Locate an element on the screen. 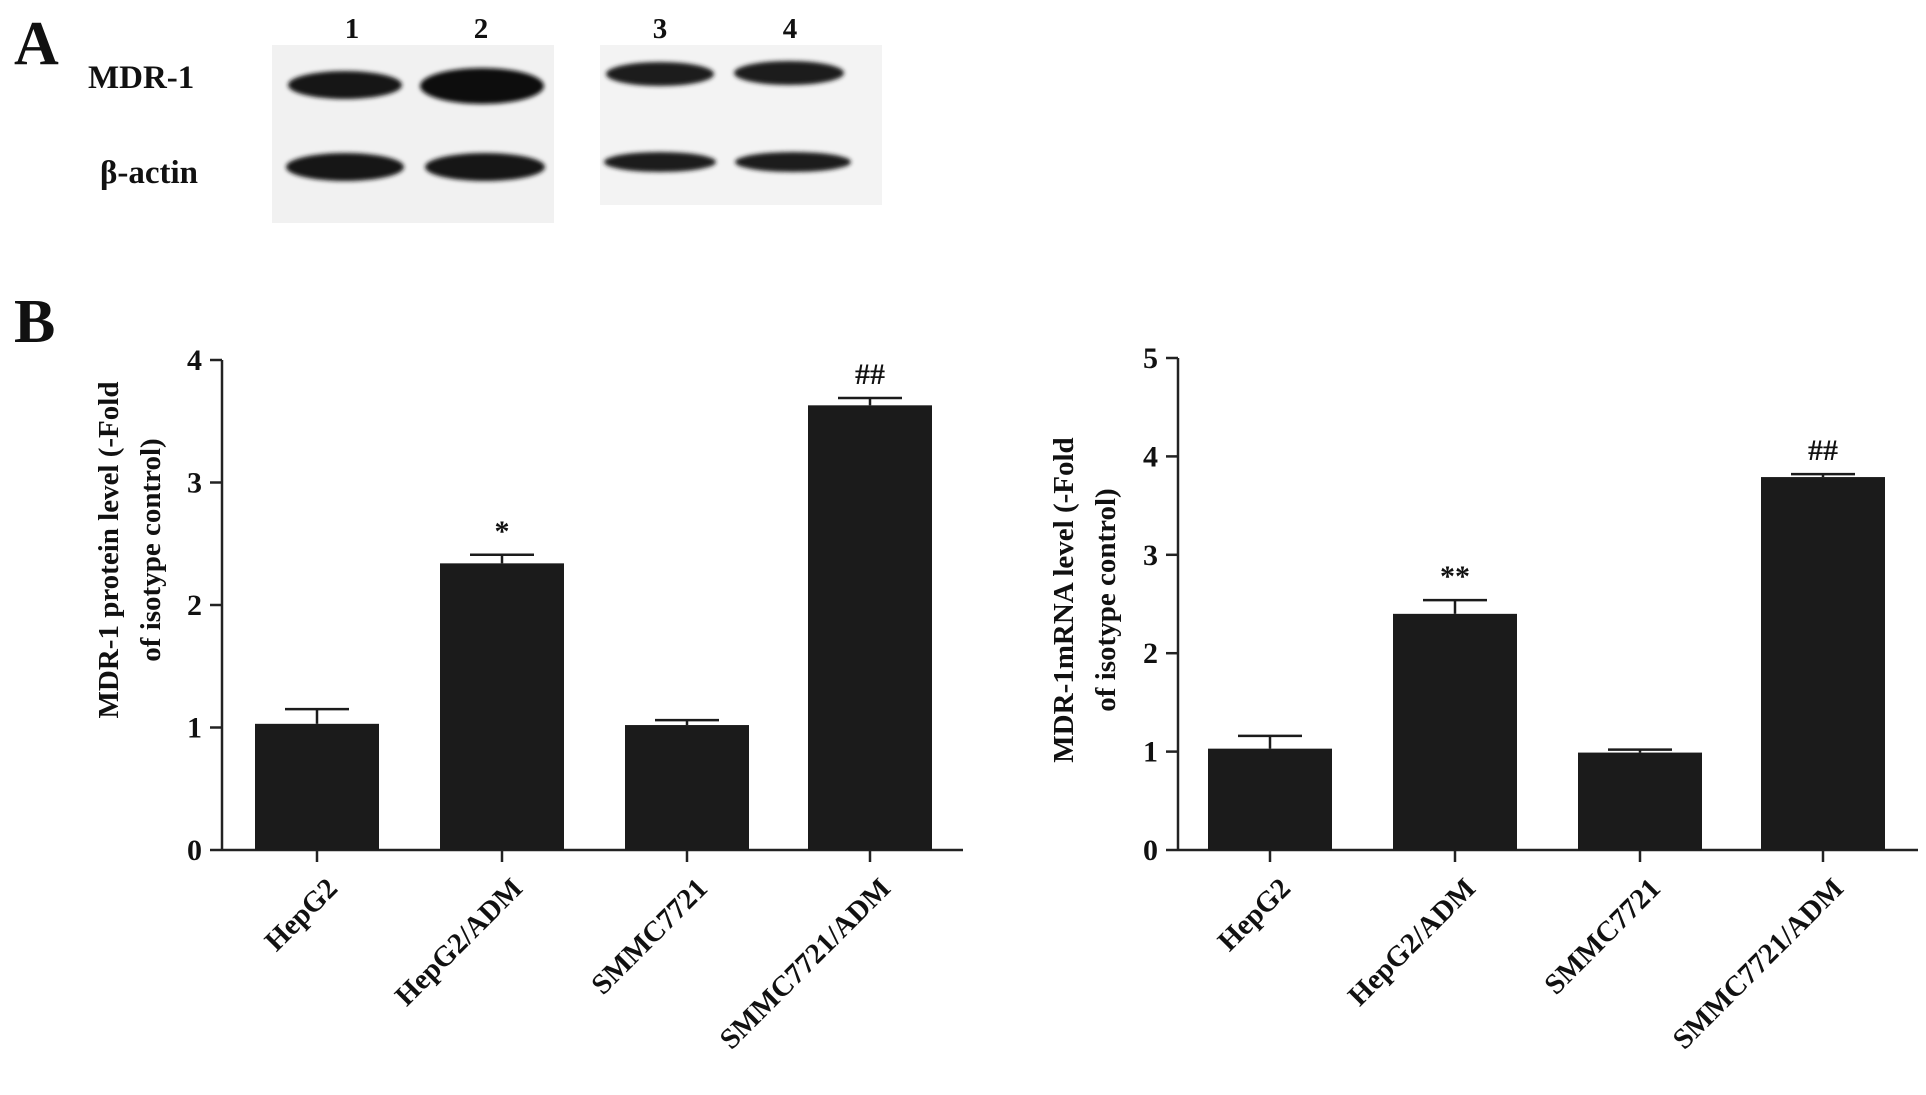  panel-a-letter: A is located at coordinates (36, 44).